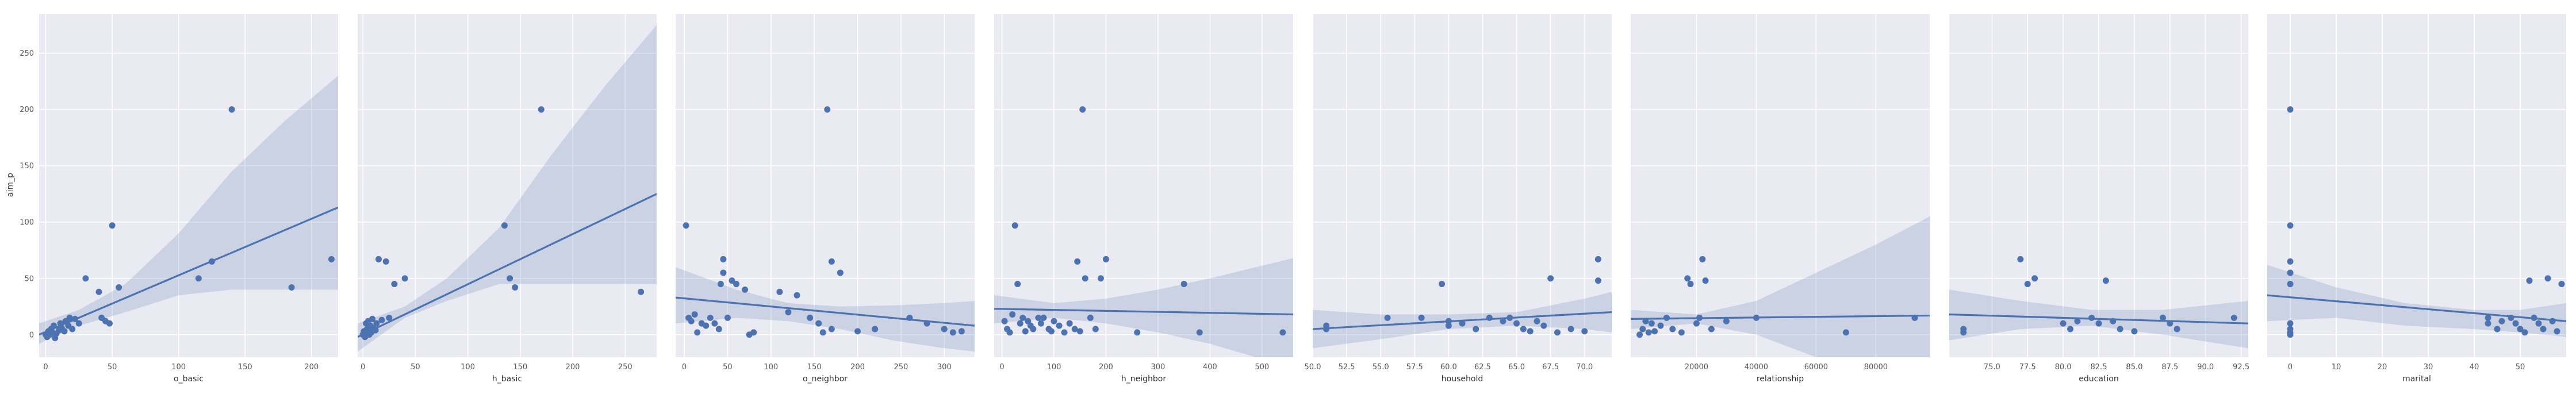  Describe the element at coordinates (178, 368) in the screenshot. I see `x-tick-label: 100` at that location.